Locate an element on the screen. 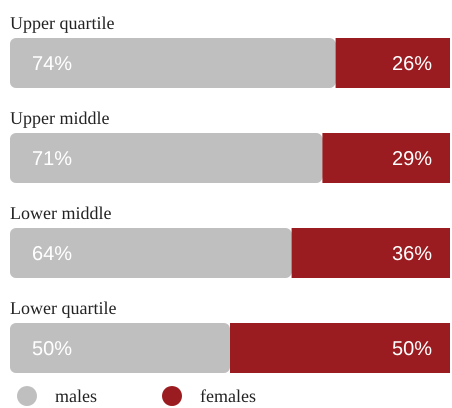  y-tick-label: Upper middle is located at coordinates (60, 118).